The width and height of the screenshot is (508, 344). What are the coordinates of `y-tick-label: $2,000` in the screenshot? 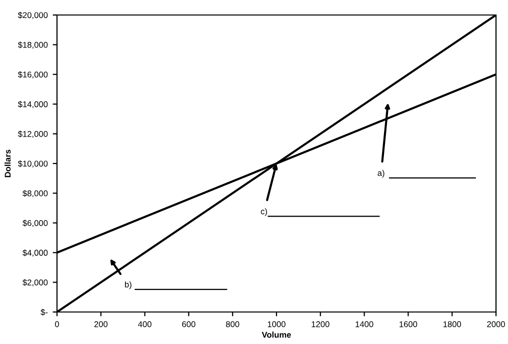 It's located at (35, 282).